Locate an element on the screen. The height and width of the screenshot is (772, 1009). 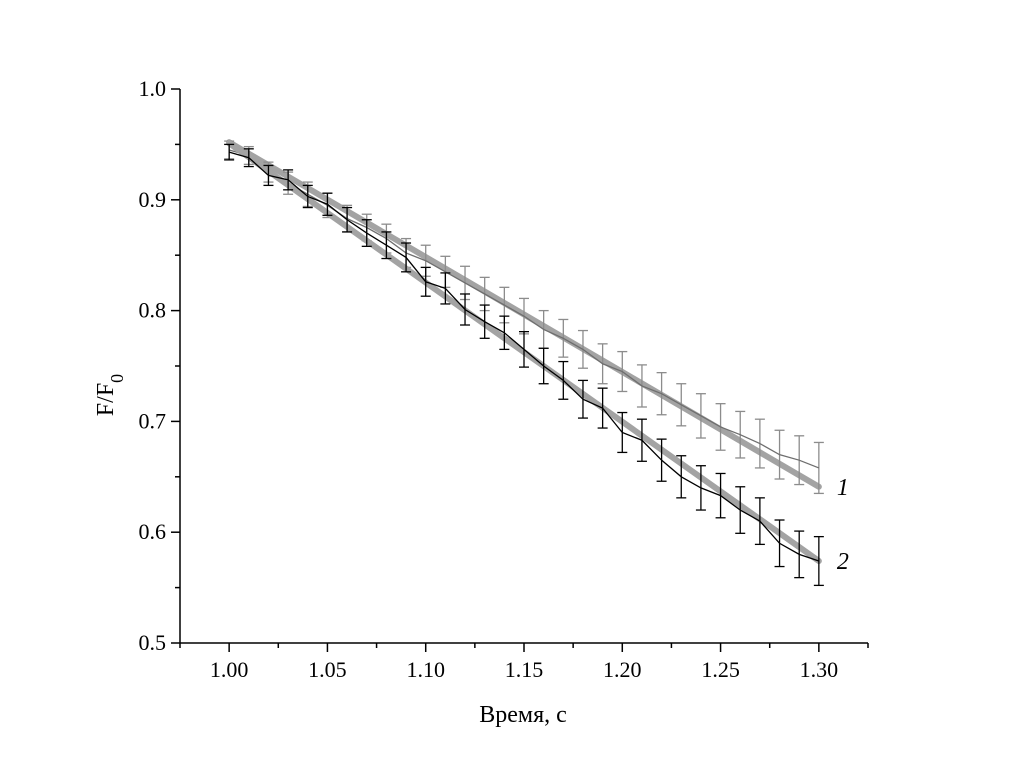
curve-labels: 12 is located at coordinates (843, 525).